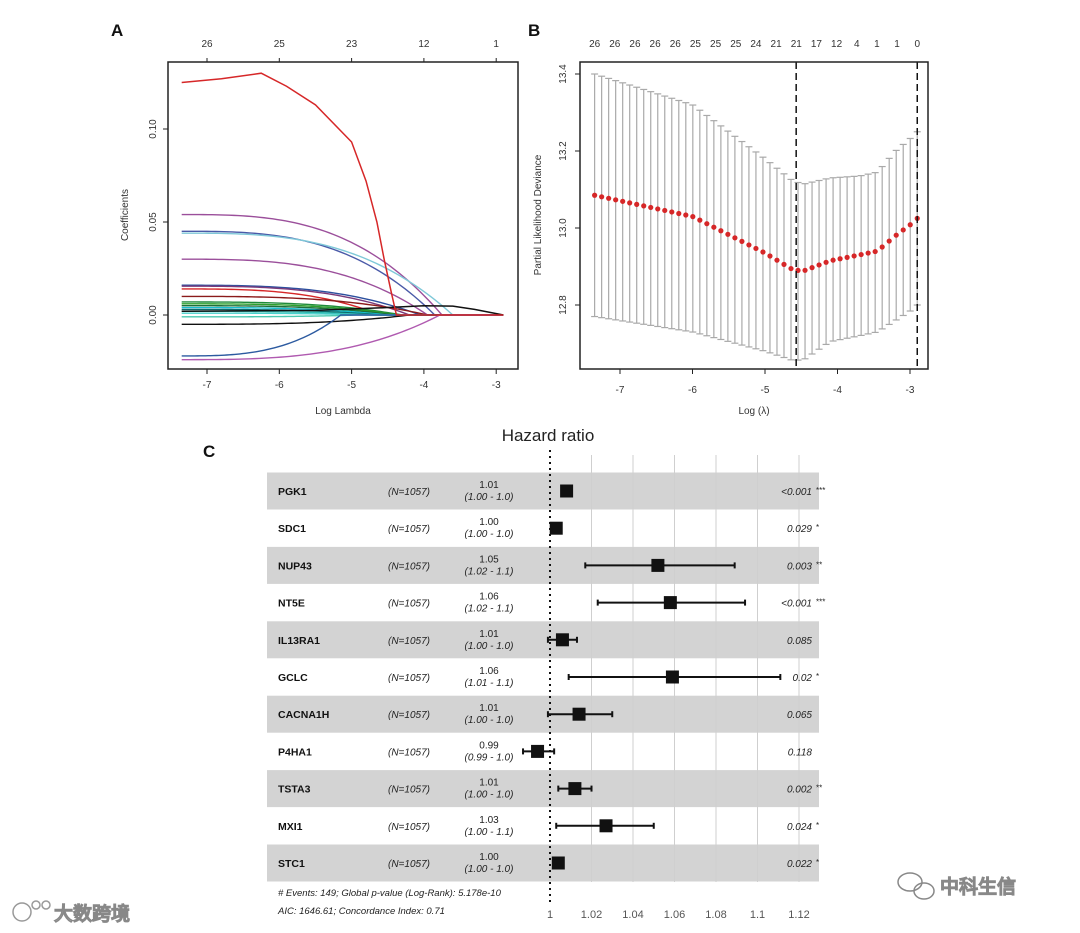 The image size is (1080, 933). Describe the element at coordinates (797, 44) in the screenshot. I see `top-tick-label-b: 21` at that location.